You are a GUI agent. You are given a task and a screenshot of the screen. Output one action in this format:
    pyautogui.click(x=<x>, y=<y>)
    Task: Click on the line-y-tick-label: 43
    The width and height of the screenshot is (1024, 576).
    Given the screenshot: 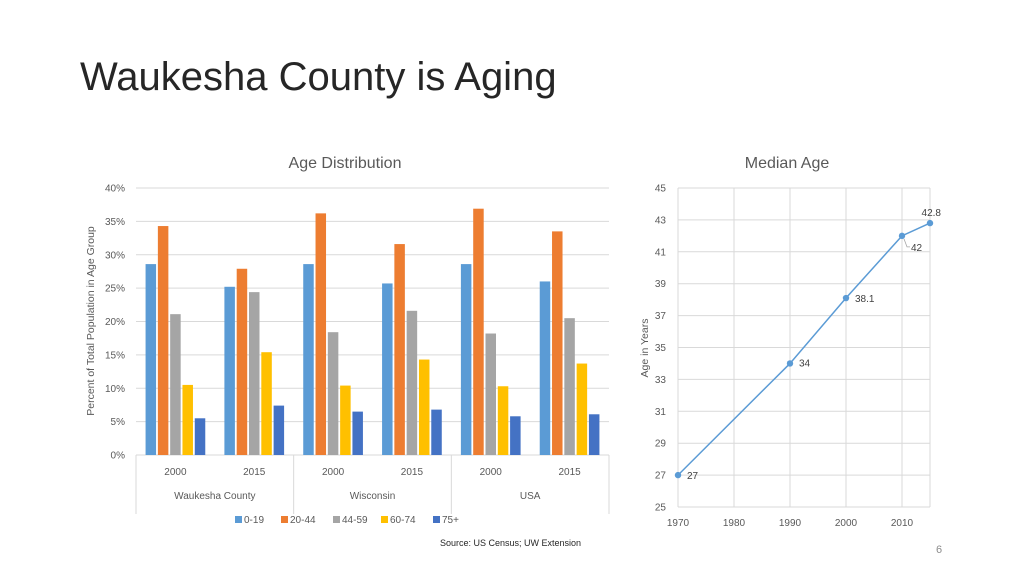 What is the action you would take?
    pyautogui.click(x=661, y=220)
    